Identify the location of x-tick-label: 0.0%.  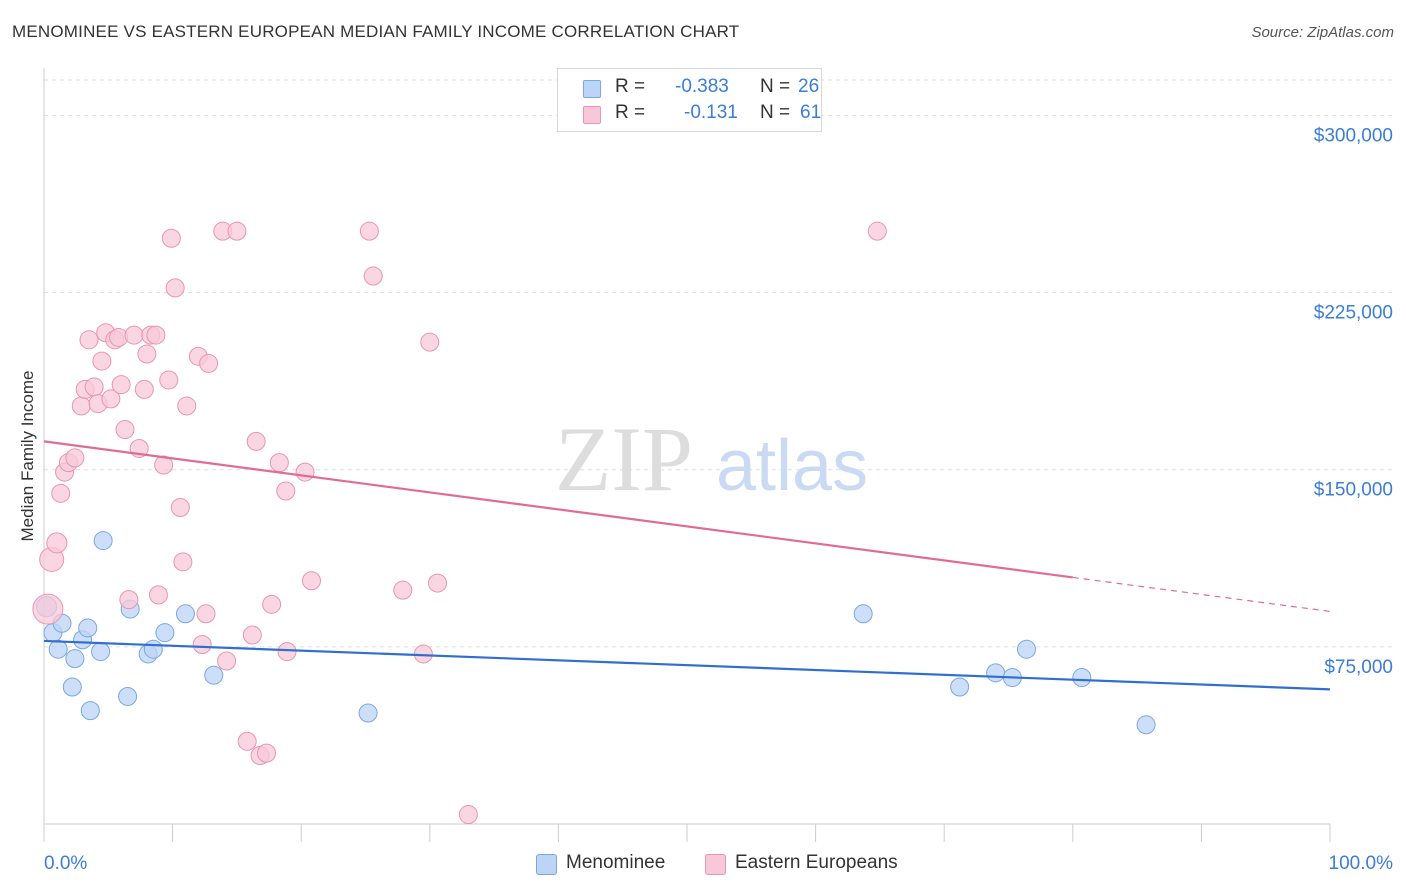
(65, 863).